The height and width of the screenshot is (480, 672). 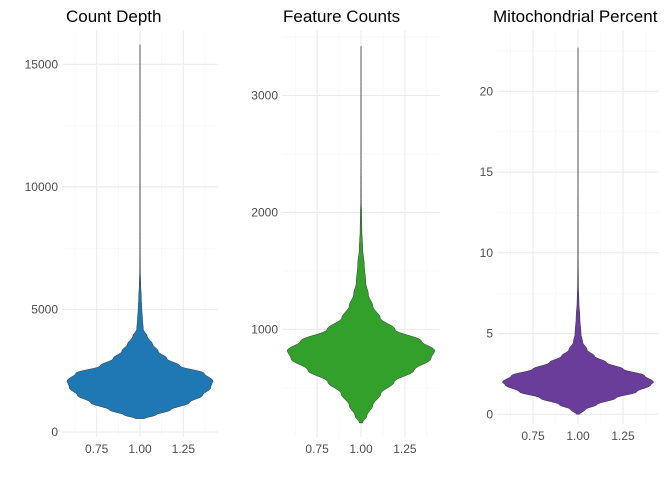 What do you see at coordinates (44, 310) in the screenshot?
I see `y-tick-label: 5000` at bounding box center [44, 310].